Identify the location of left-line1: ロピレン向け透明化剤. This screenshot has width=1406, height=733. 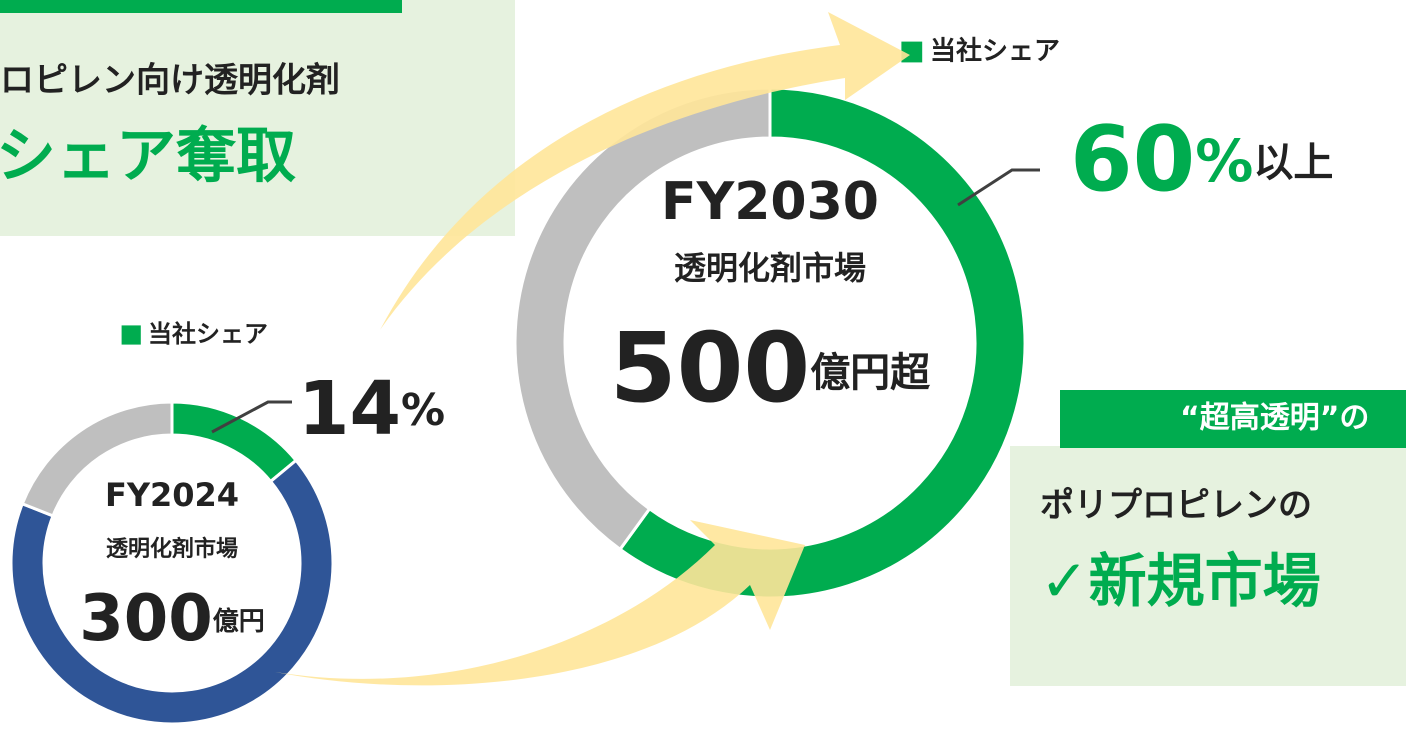
(170, 81).